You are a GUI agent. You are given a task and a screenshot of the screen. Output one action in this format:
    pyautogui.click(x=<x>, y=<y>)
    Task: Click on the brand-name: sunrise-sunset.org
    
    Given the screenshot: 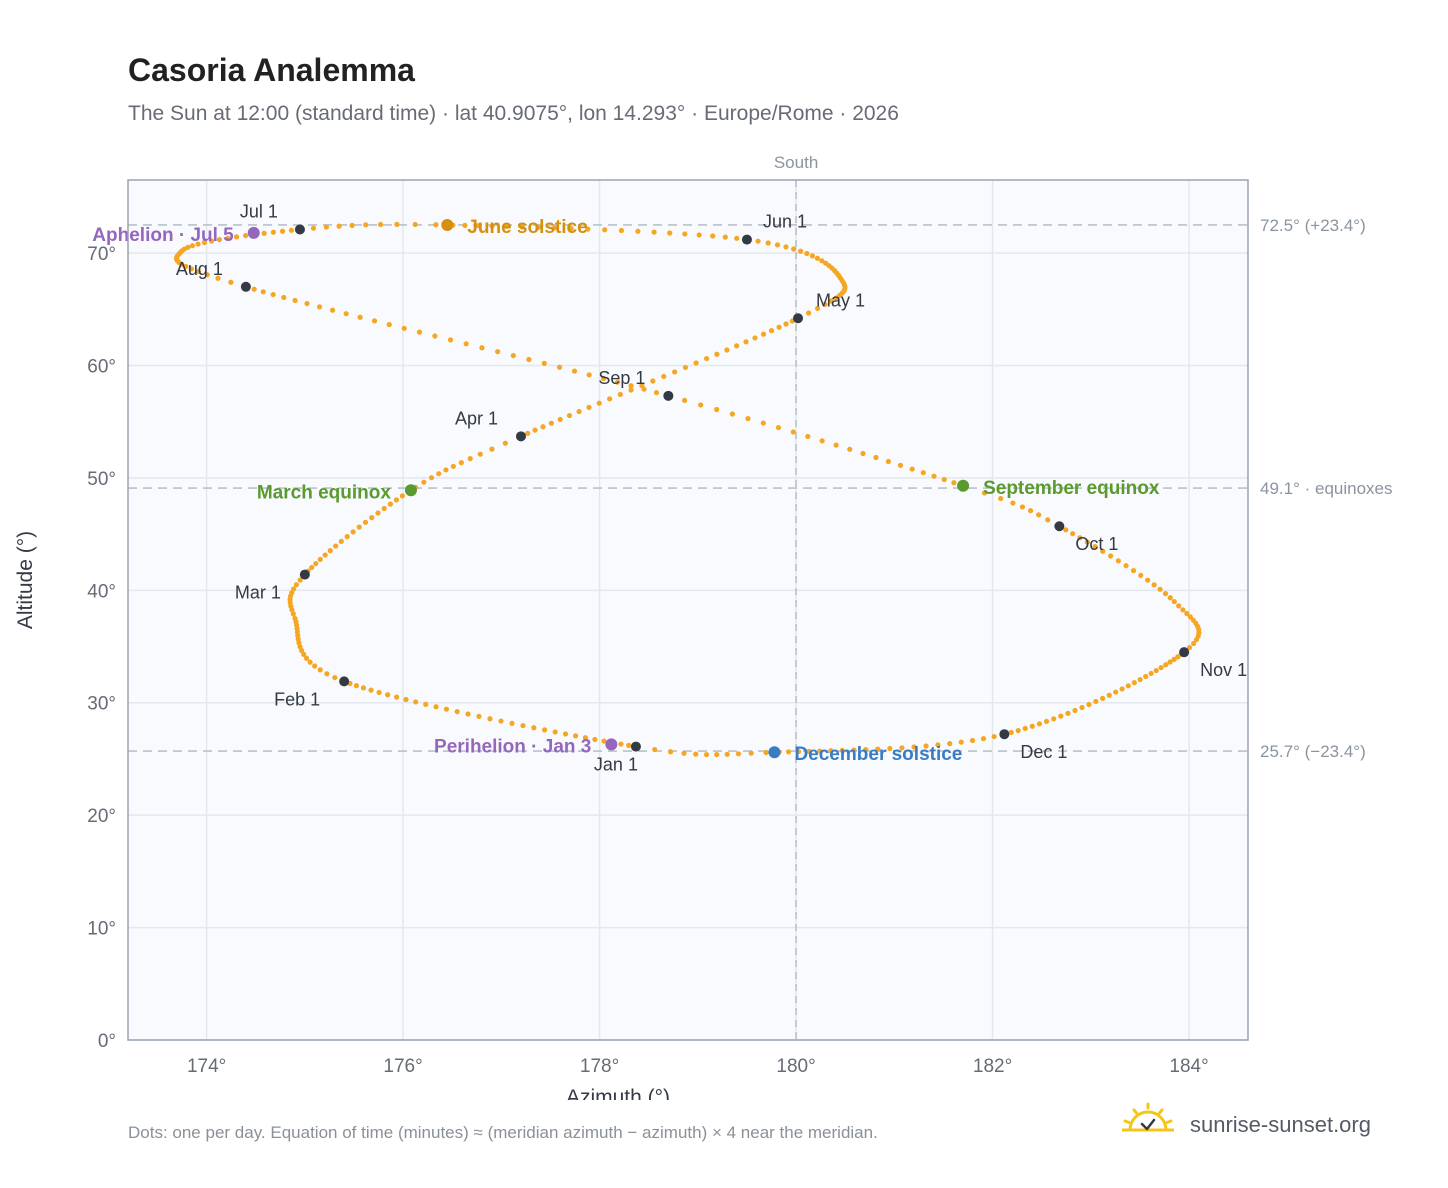 What is the action you would take?
    pyautogui.click(x=1280, y=1124)
    